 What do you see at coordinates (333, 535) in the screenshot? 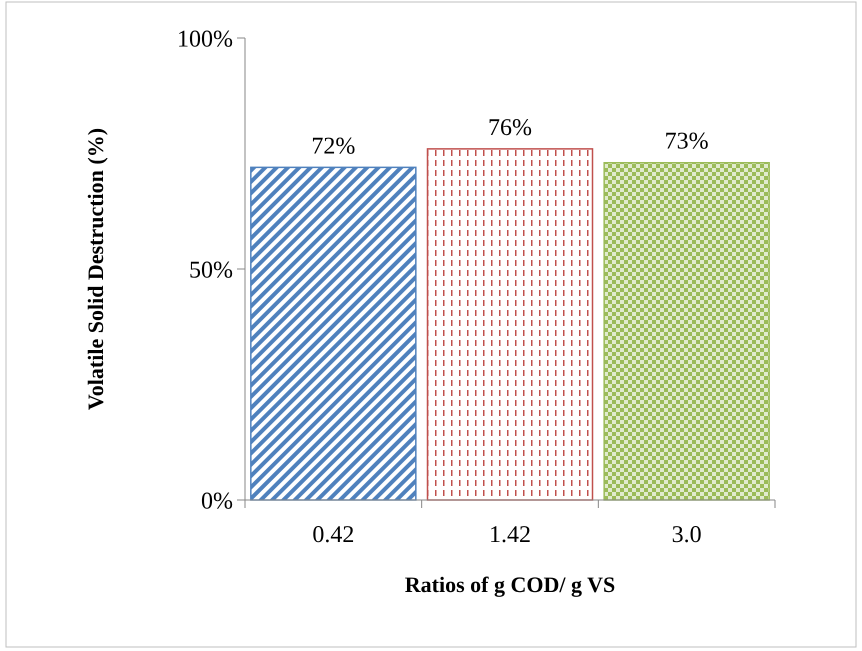
I see `x-tick-label: 0.42` at bounding box center [333, 535].